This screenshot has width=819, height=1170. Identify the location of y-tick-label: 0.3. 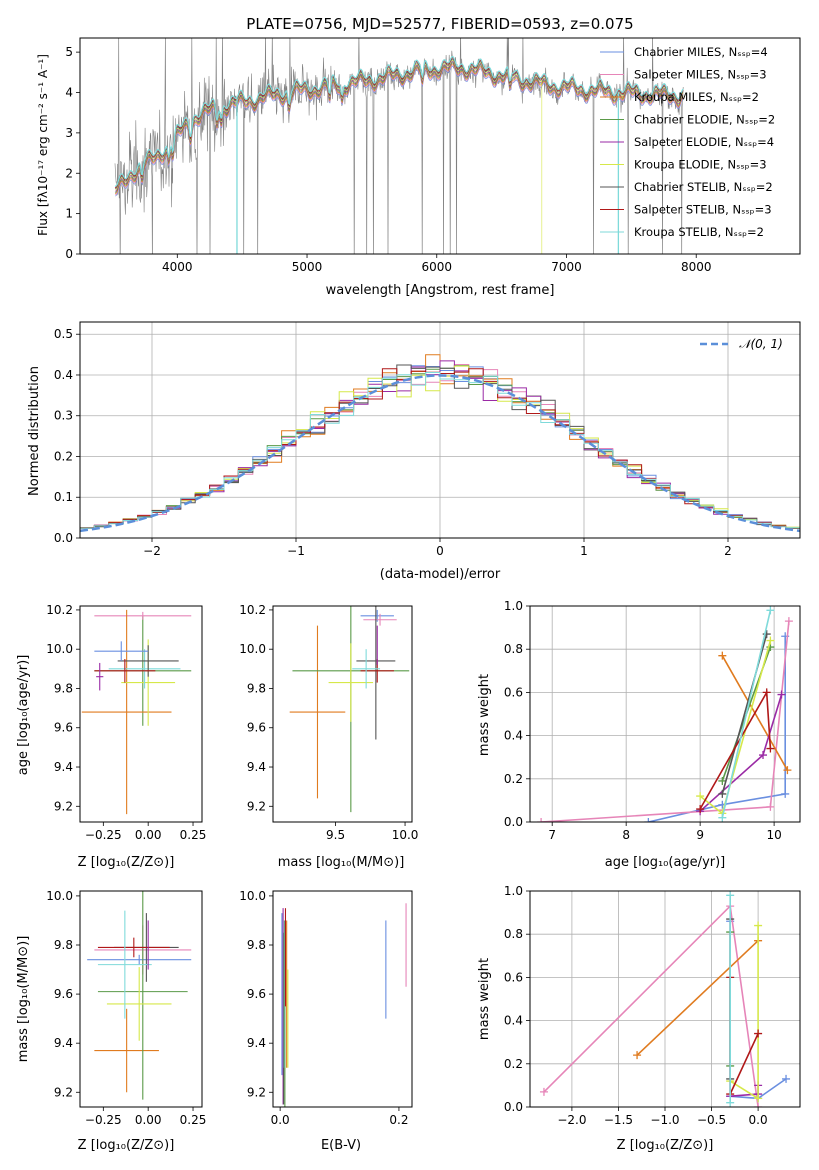
(63, 416).